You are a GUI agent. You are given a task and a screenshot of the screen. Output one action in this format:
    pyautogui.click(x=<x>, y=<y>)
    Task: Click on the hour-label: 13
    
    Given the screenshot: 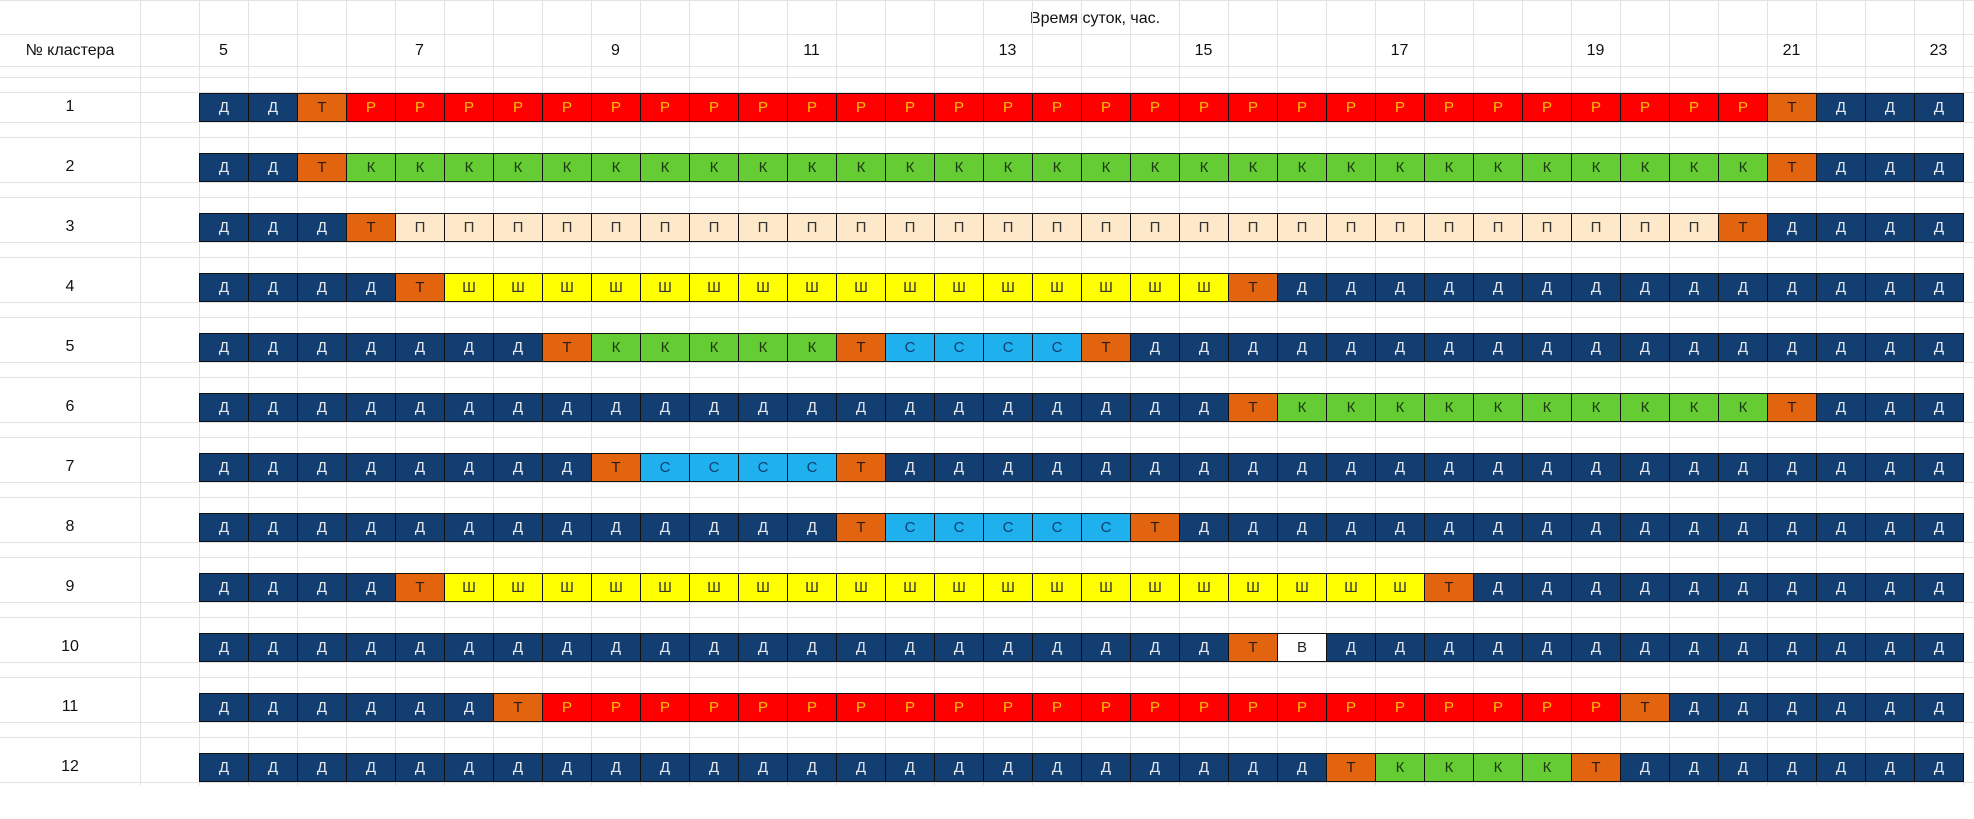 What is the action you would take?
    pyautogui.click(x=1007, y=50)
    